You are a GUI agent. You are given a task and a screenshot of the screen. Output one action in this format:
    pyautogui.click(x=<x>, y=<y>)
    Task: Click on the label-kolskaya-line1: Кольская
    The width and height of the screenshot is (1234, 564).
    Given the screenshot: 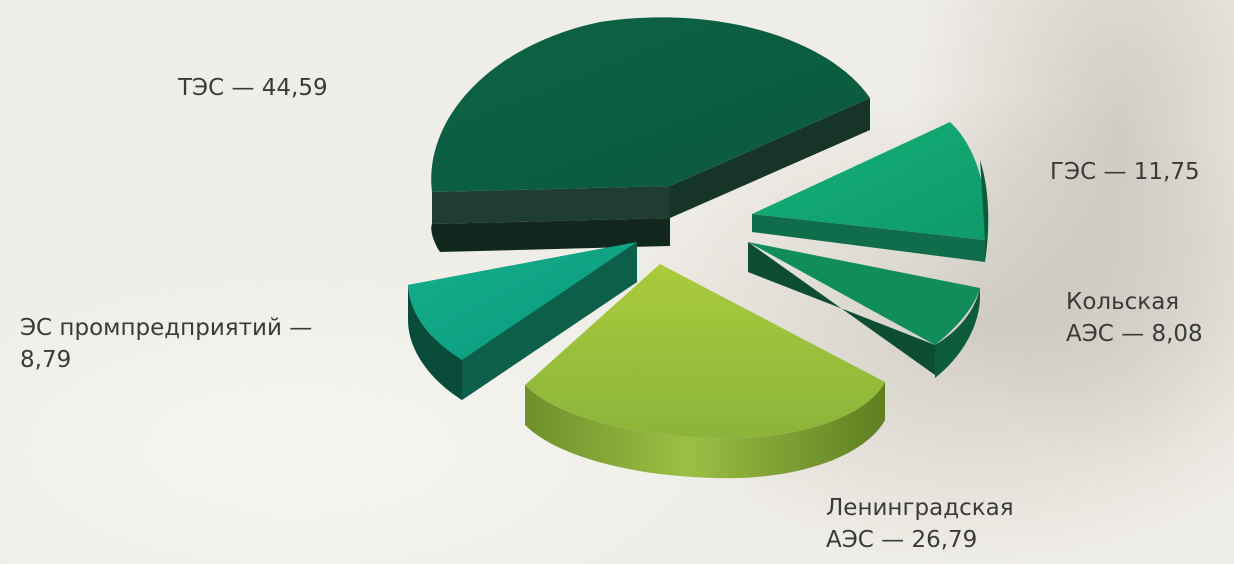 What is the action you would take?
    pyautogui.click(x=1123, y=302)
    